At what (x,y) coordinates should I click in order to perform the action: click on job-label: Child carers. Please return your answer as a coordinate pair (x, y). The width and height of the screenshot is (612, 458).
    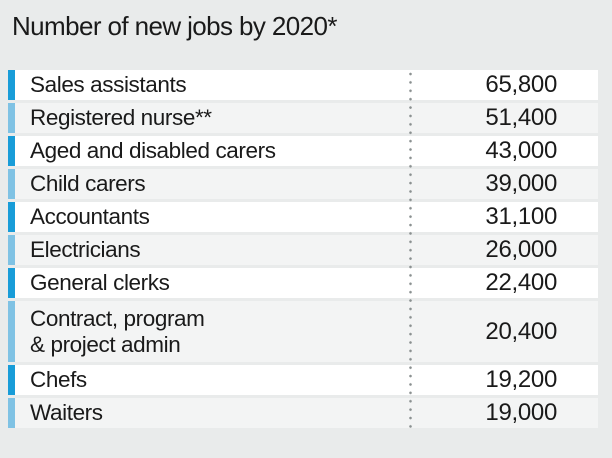
    Looking at the image, I should click on (88, 184).